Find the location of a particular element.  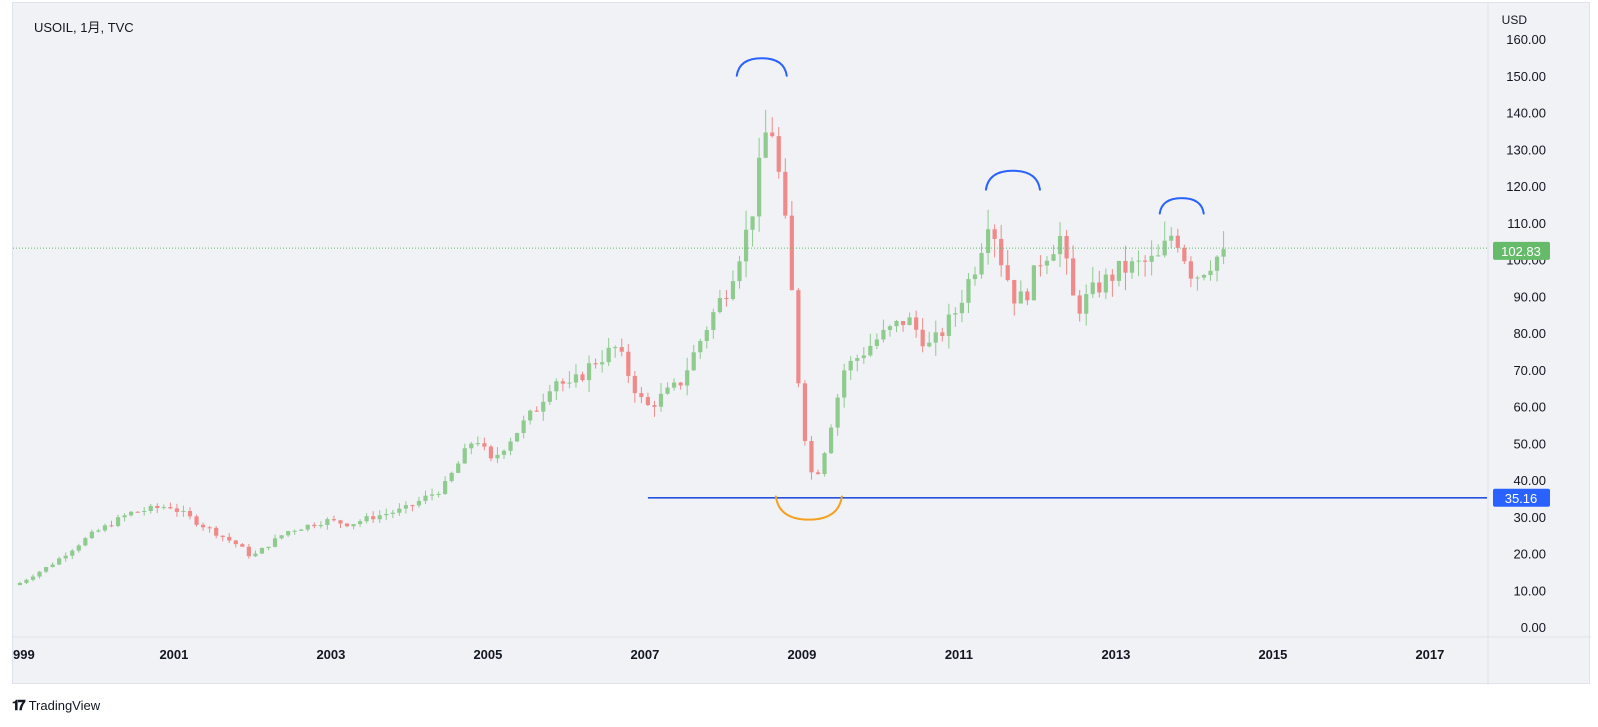

y-axis-unit: USD is located at coordinates (1515, 20).